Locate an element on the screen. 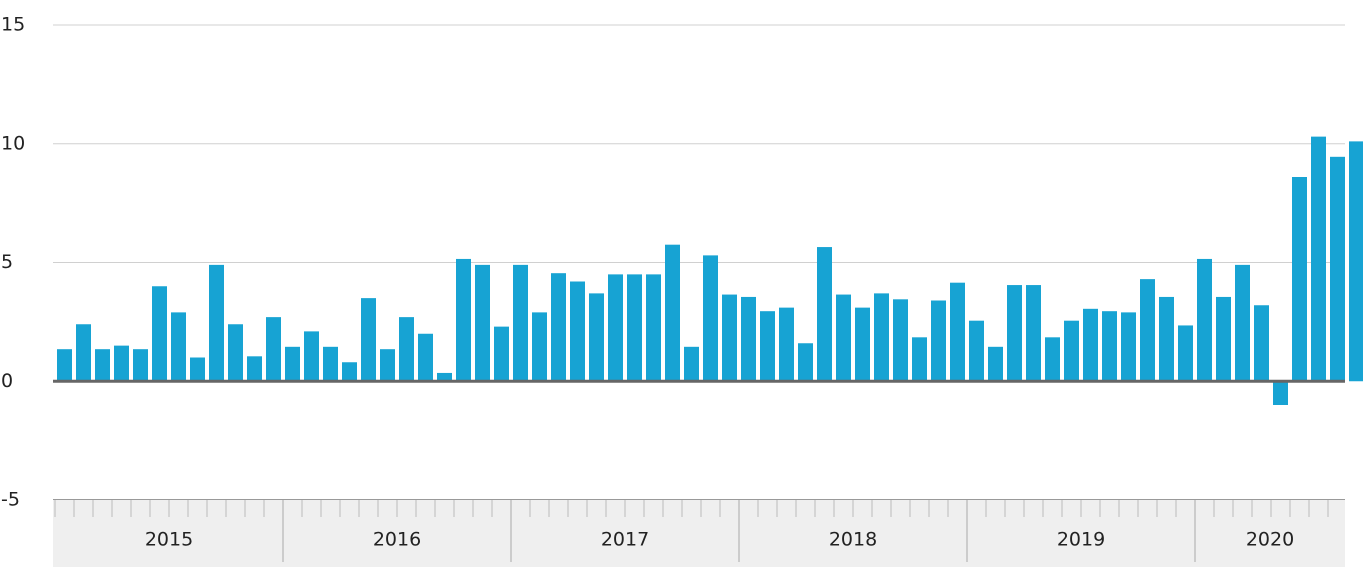  x-axis-band is located at coordinates (699, 533).